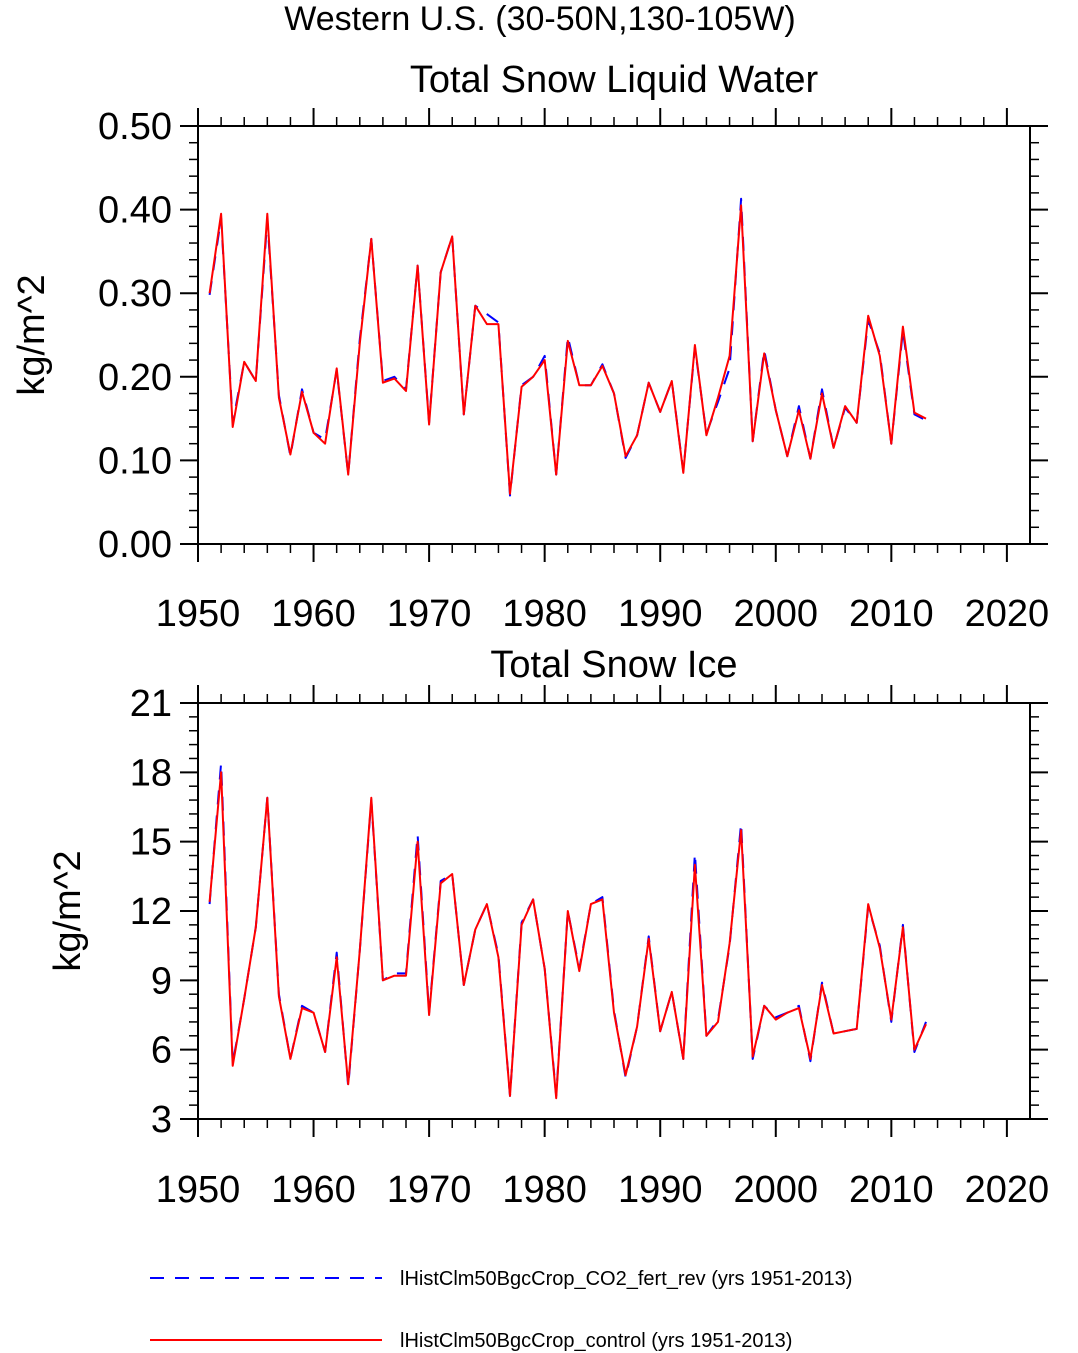 Image resolution: width=1078 pixels, height=1353 pixels. Describe the element at coordinates (614, 80) in the screenshot. I see `chart-title: Total Snow Liquid Water` at that location.